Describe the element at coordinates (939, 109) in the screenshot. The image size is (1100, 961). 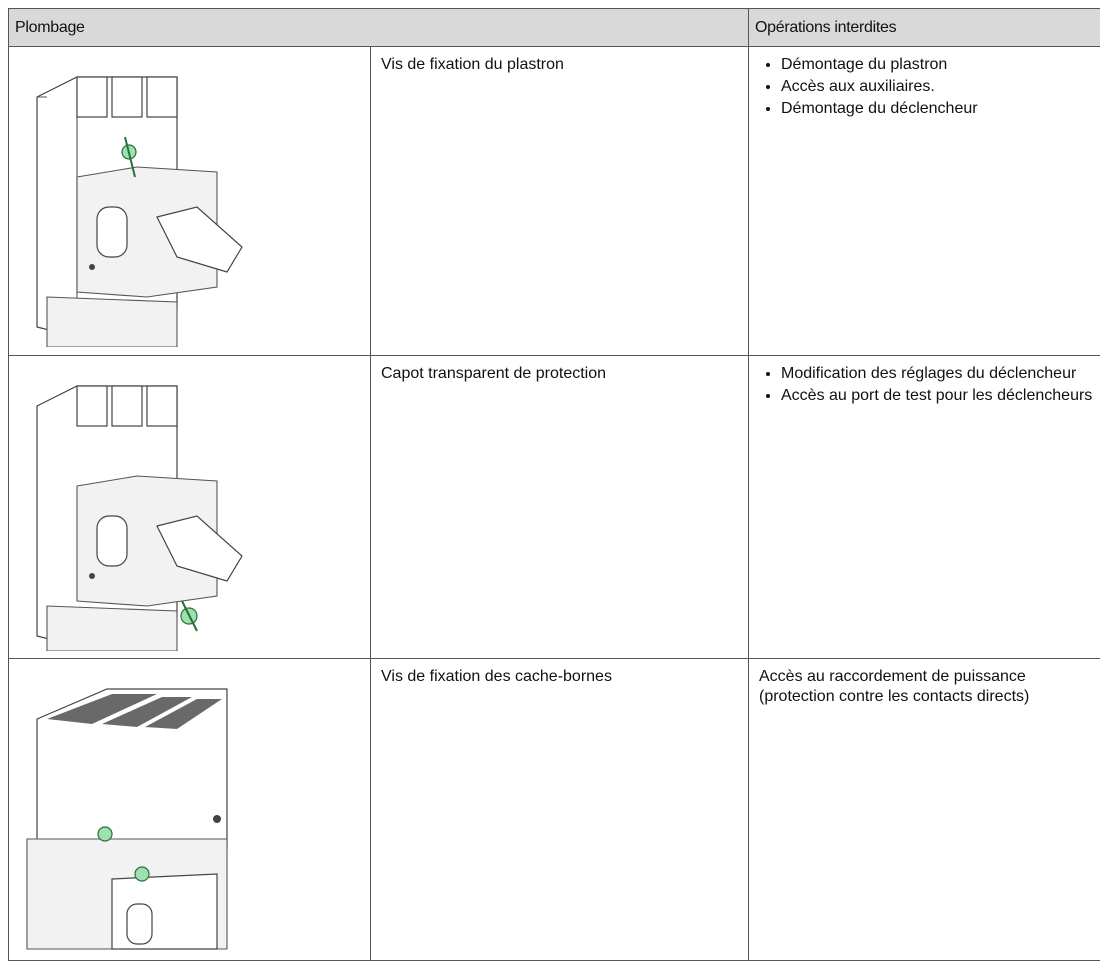
I see `operation-item: Démontage du déclencheur` at that location.